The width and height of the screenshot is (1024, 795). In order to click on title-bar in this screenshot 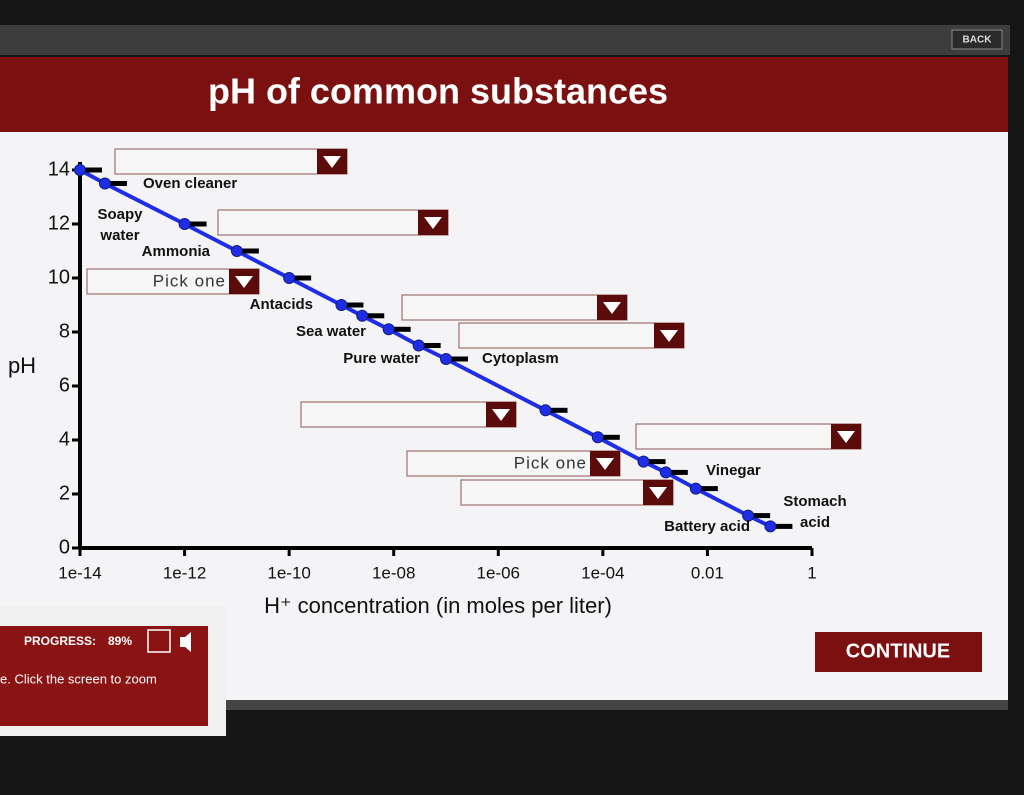, I will do `click(504, 94)`.